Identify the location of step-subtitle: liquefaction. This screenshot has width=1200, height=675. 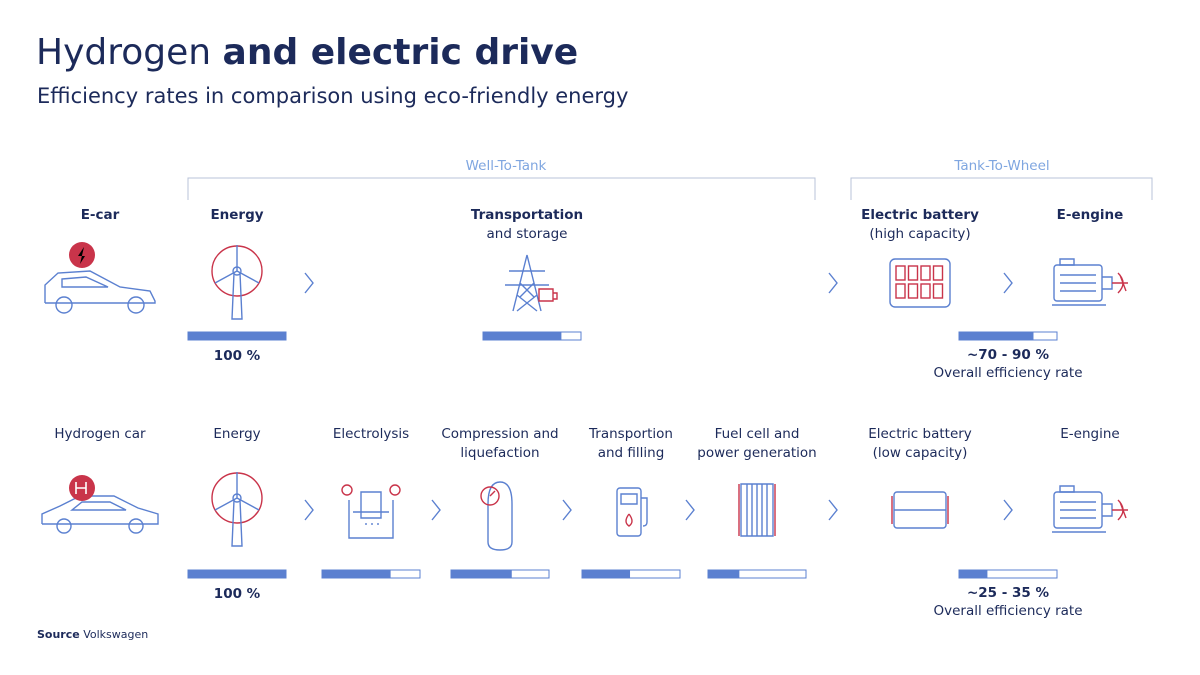
(499, 453).